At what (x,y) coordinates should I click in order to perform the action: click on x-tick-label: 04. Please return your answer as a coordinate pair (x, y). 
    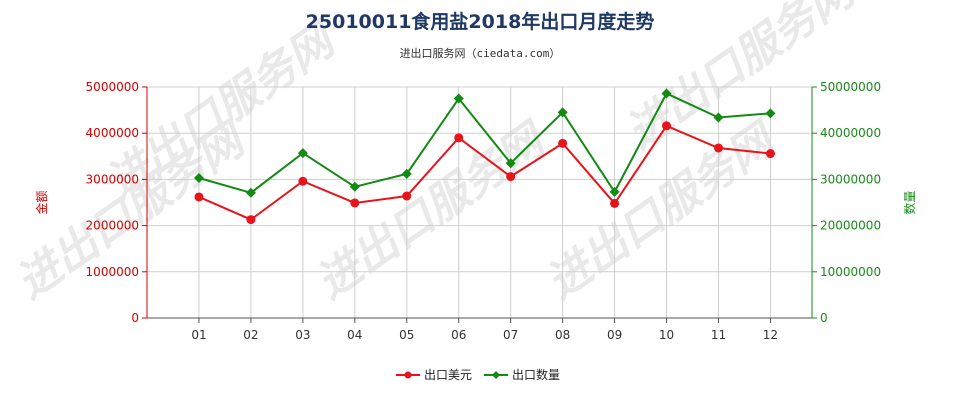
    Looking at the image, I should click on (354, 335).